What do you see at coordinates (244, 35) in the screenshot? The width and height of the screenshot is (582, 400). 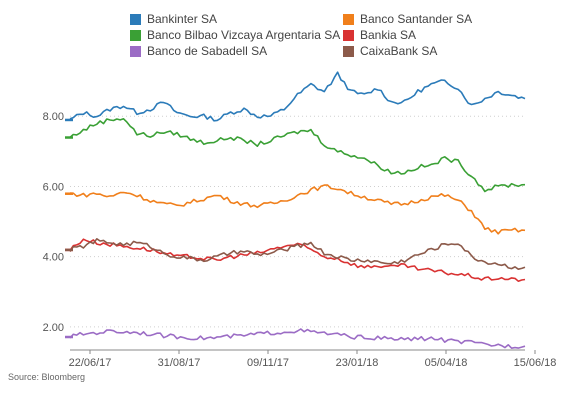 I see `legend-label: Banco Bilbao Vizcaya Argentaria SA` at bounding box center [244, 35].